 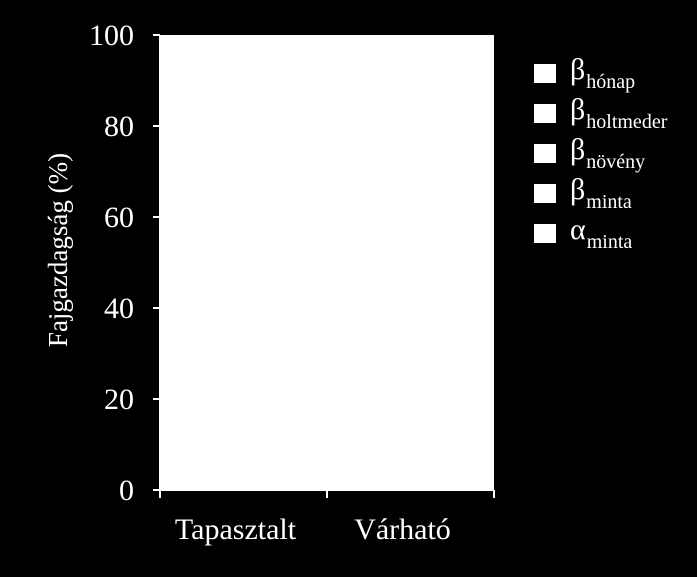 What do you see at coordinates (119, 399) in the screenshot?
I see `y-tick-label: 20` at bounding box center [119, 399].